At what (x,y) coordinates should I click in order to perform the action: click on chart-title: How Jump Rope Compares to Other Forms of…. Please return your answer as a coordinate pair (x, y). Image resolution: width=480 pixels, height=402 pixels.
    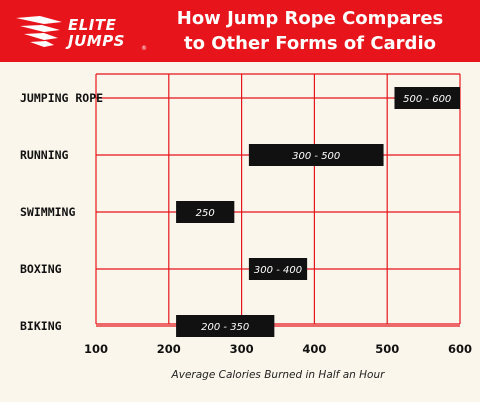
    Looking at the image, I should click on (310, 31).